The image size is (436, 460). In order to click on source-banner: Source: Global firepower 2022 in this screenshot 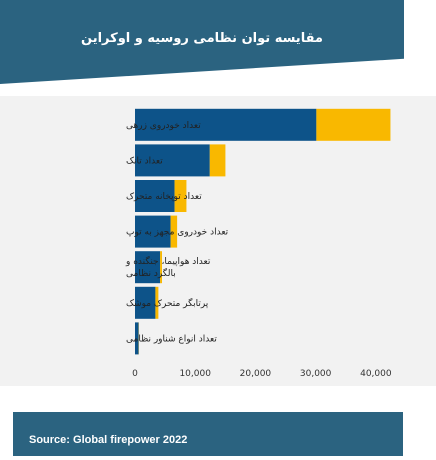, I will do `click(208, 434)`.